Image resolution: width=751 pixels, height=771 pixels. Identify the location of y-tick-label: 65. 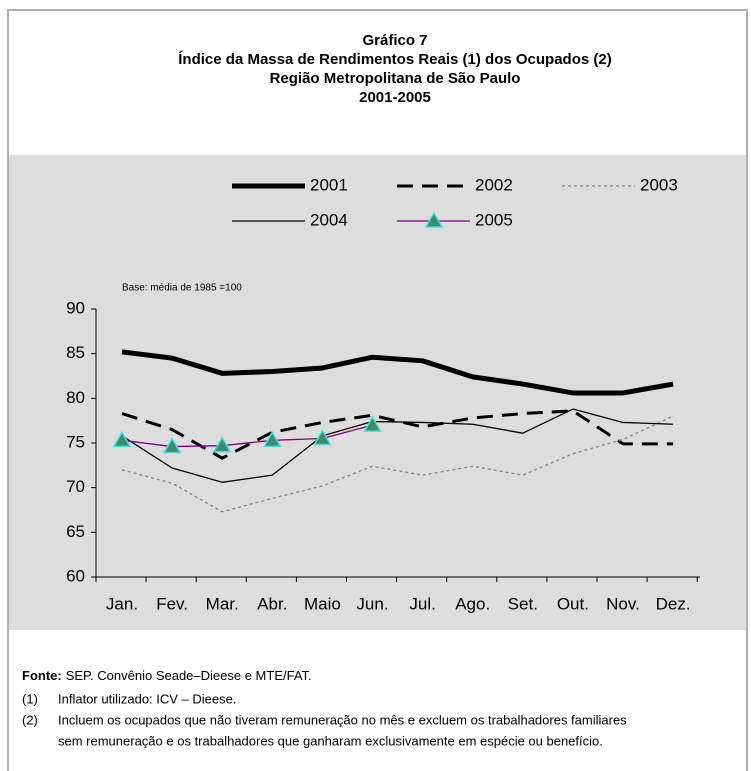
(75, 531).